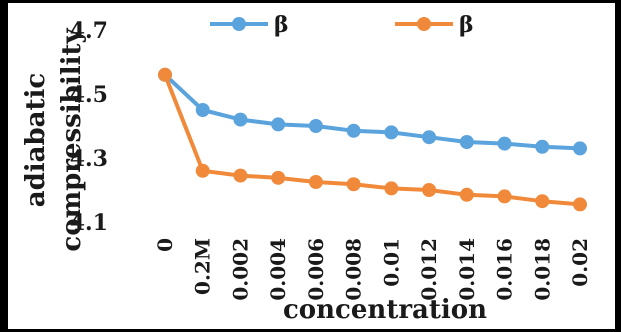 The width and height of the screenshot is (621, 332). What do you see at coordinates (391, 262) in the screenshot?
I see `x-tick-label: 0.01` at bounding box center [391, 262].